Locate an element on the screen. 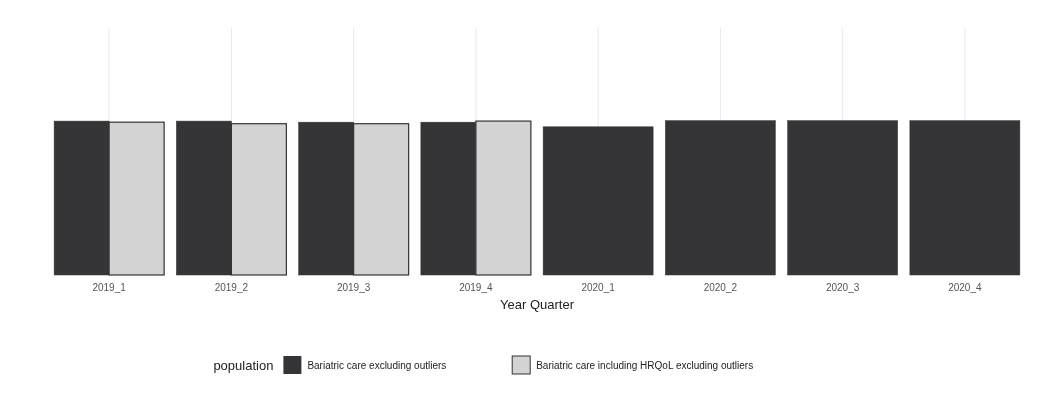 This screenshot has height=413, width=1044. x-tick-label: 2019_3 is located at coordinates (353, 287).